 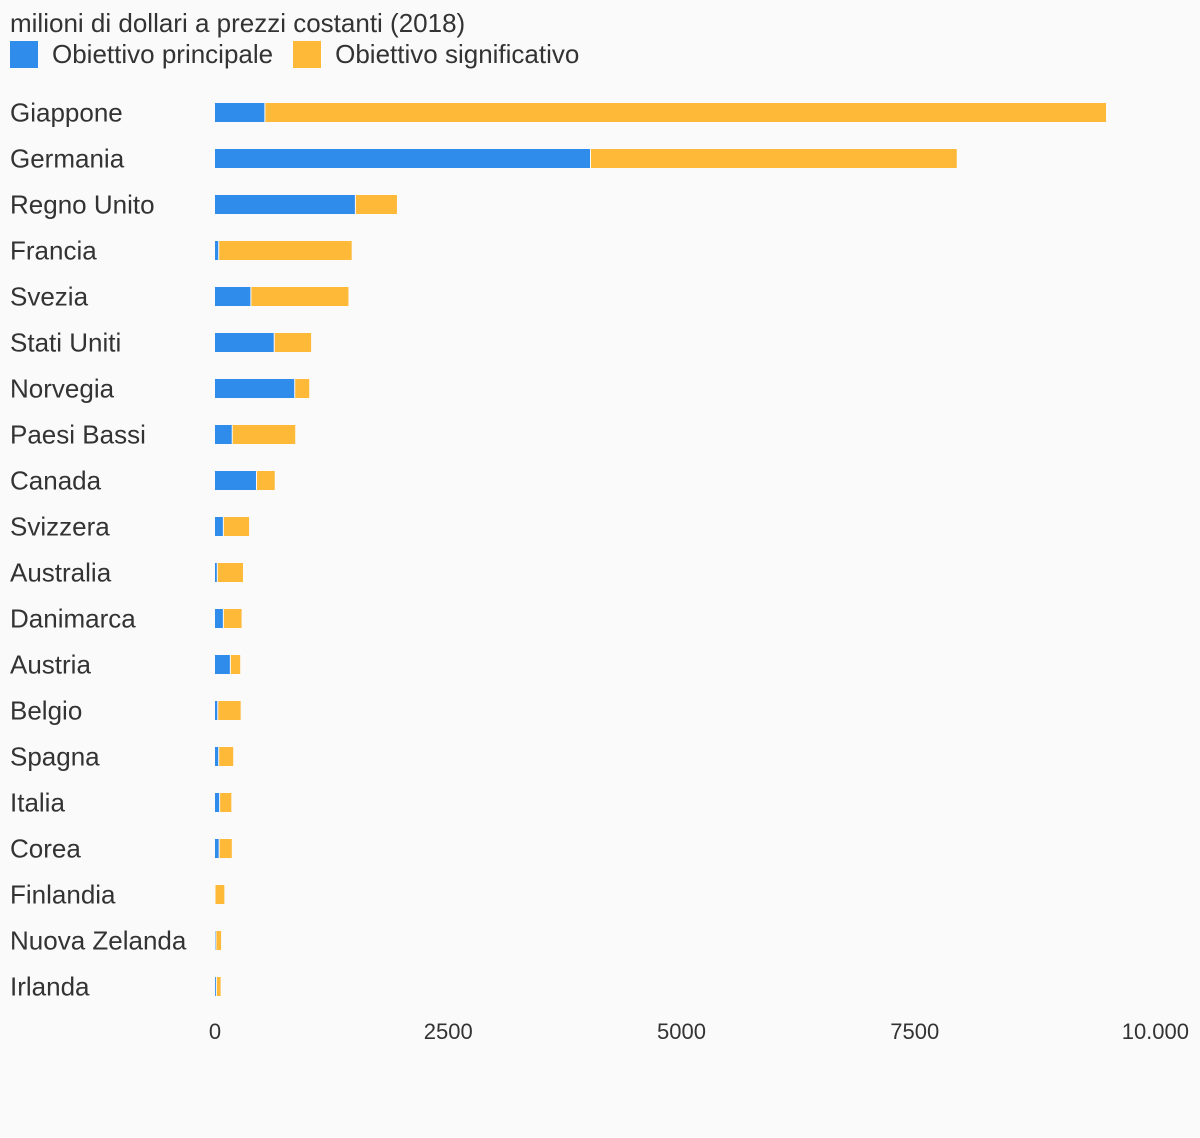 I want to click on x-tick-label: 0, so click(x=215, y=1031).